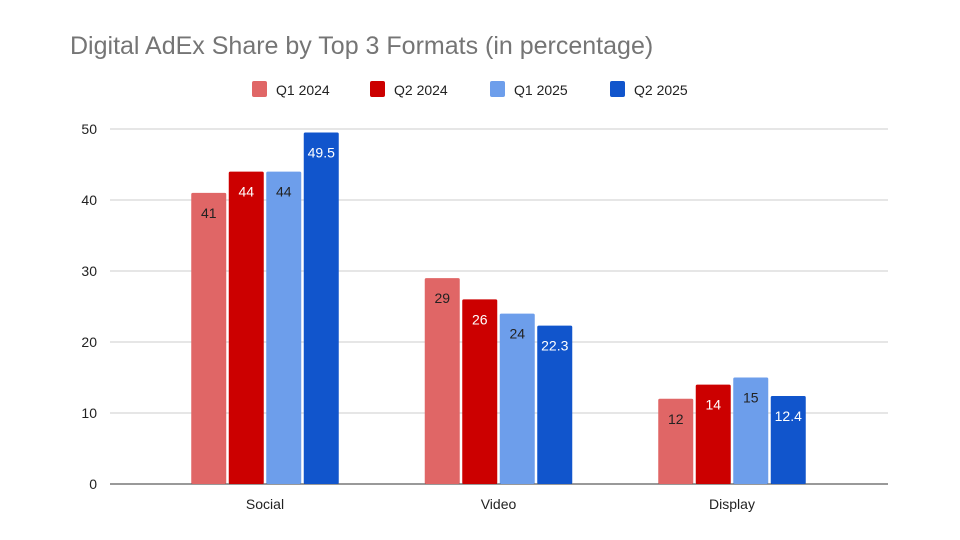  I want to click on x-tick-label: Social, so click(265, 504).